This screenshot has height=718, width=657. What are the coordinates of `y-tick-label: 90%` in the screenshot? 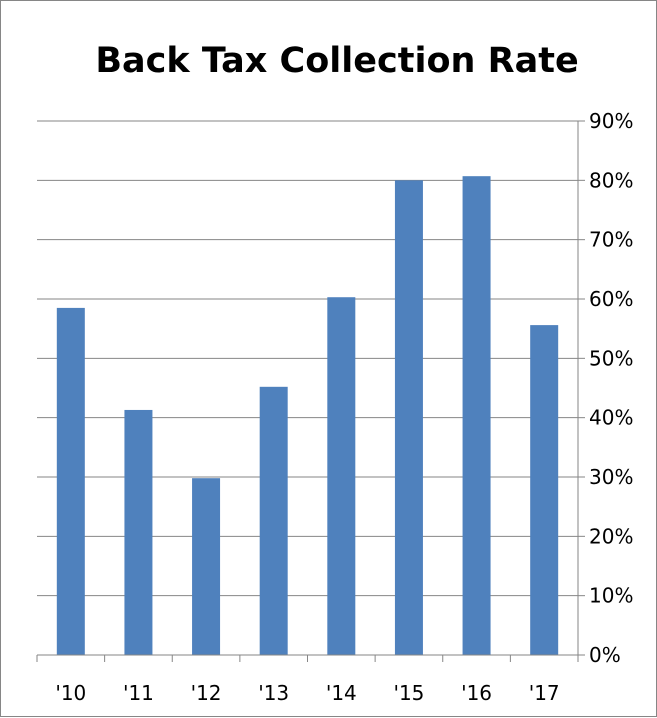 It's located at (611, 121).